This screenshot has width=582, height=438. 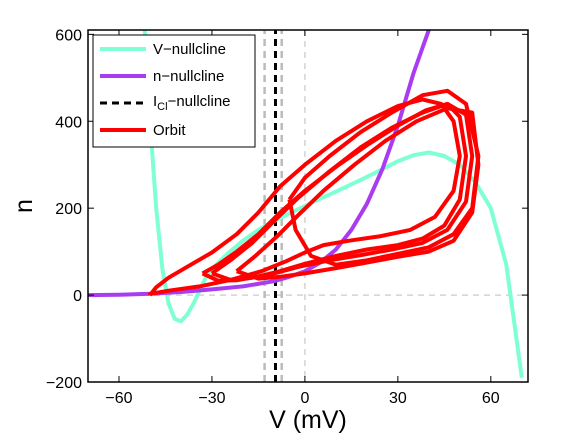 I want to click on y-tick-label: −200, so click(x=64, y=383).